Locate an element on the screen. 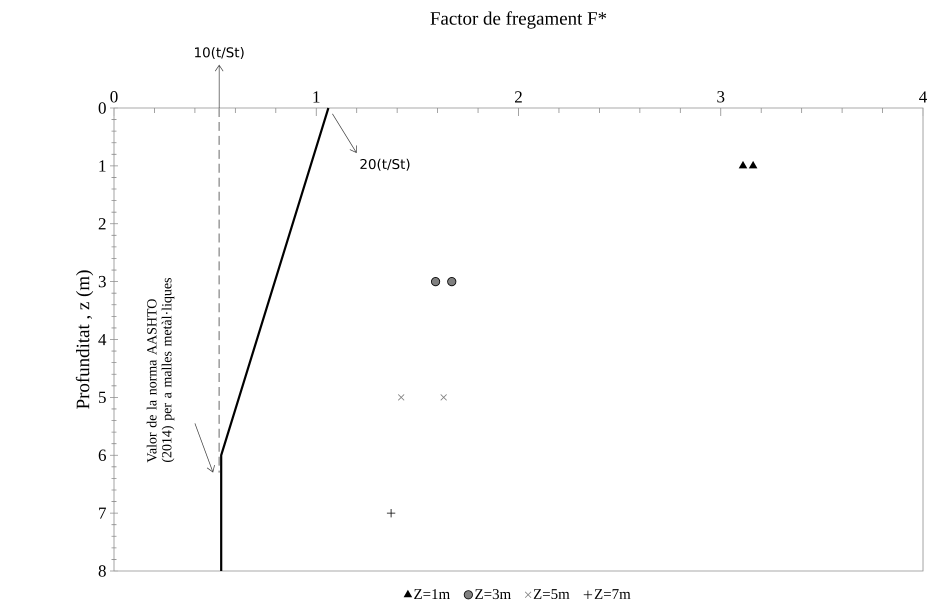 The width and height of the screenshot is (929, 610). y-tick-label: 8 is located at coordinates (102, 571).